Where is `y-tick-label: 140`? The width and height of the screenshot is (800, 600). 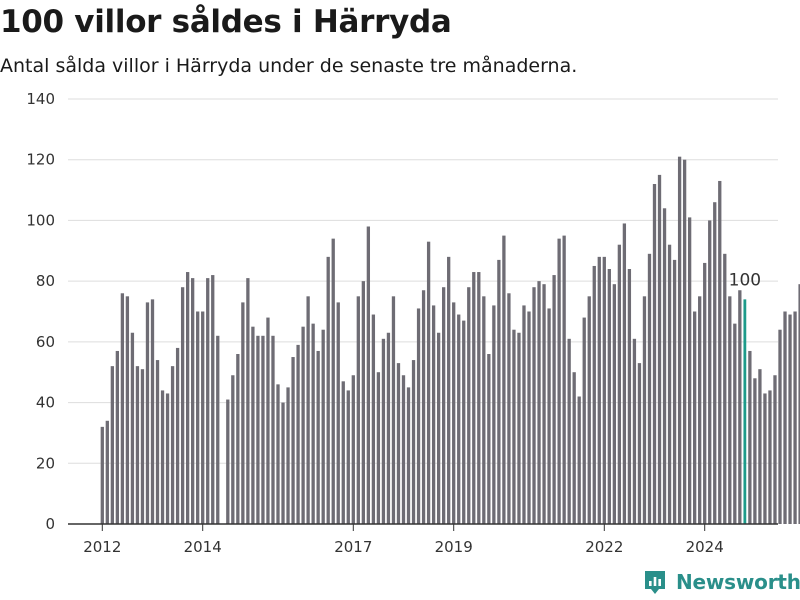
y-tick-label: 140 is located at coordinates (40, 99).